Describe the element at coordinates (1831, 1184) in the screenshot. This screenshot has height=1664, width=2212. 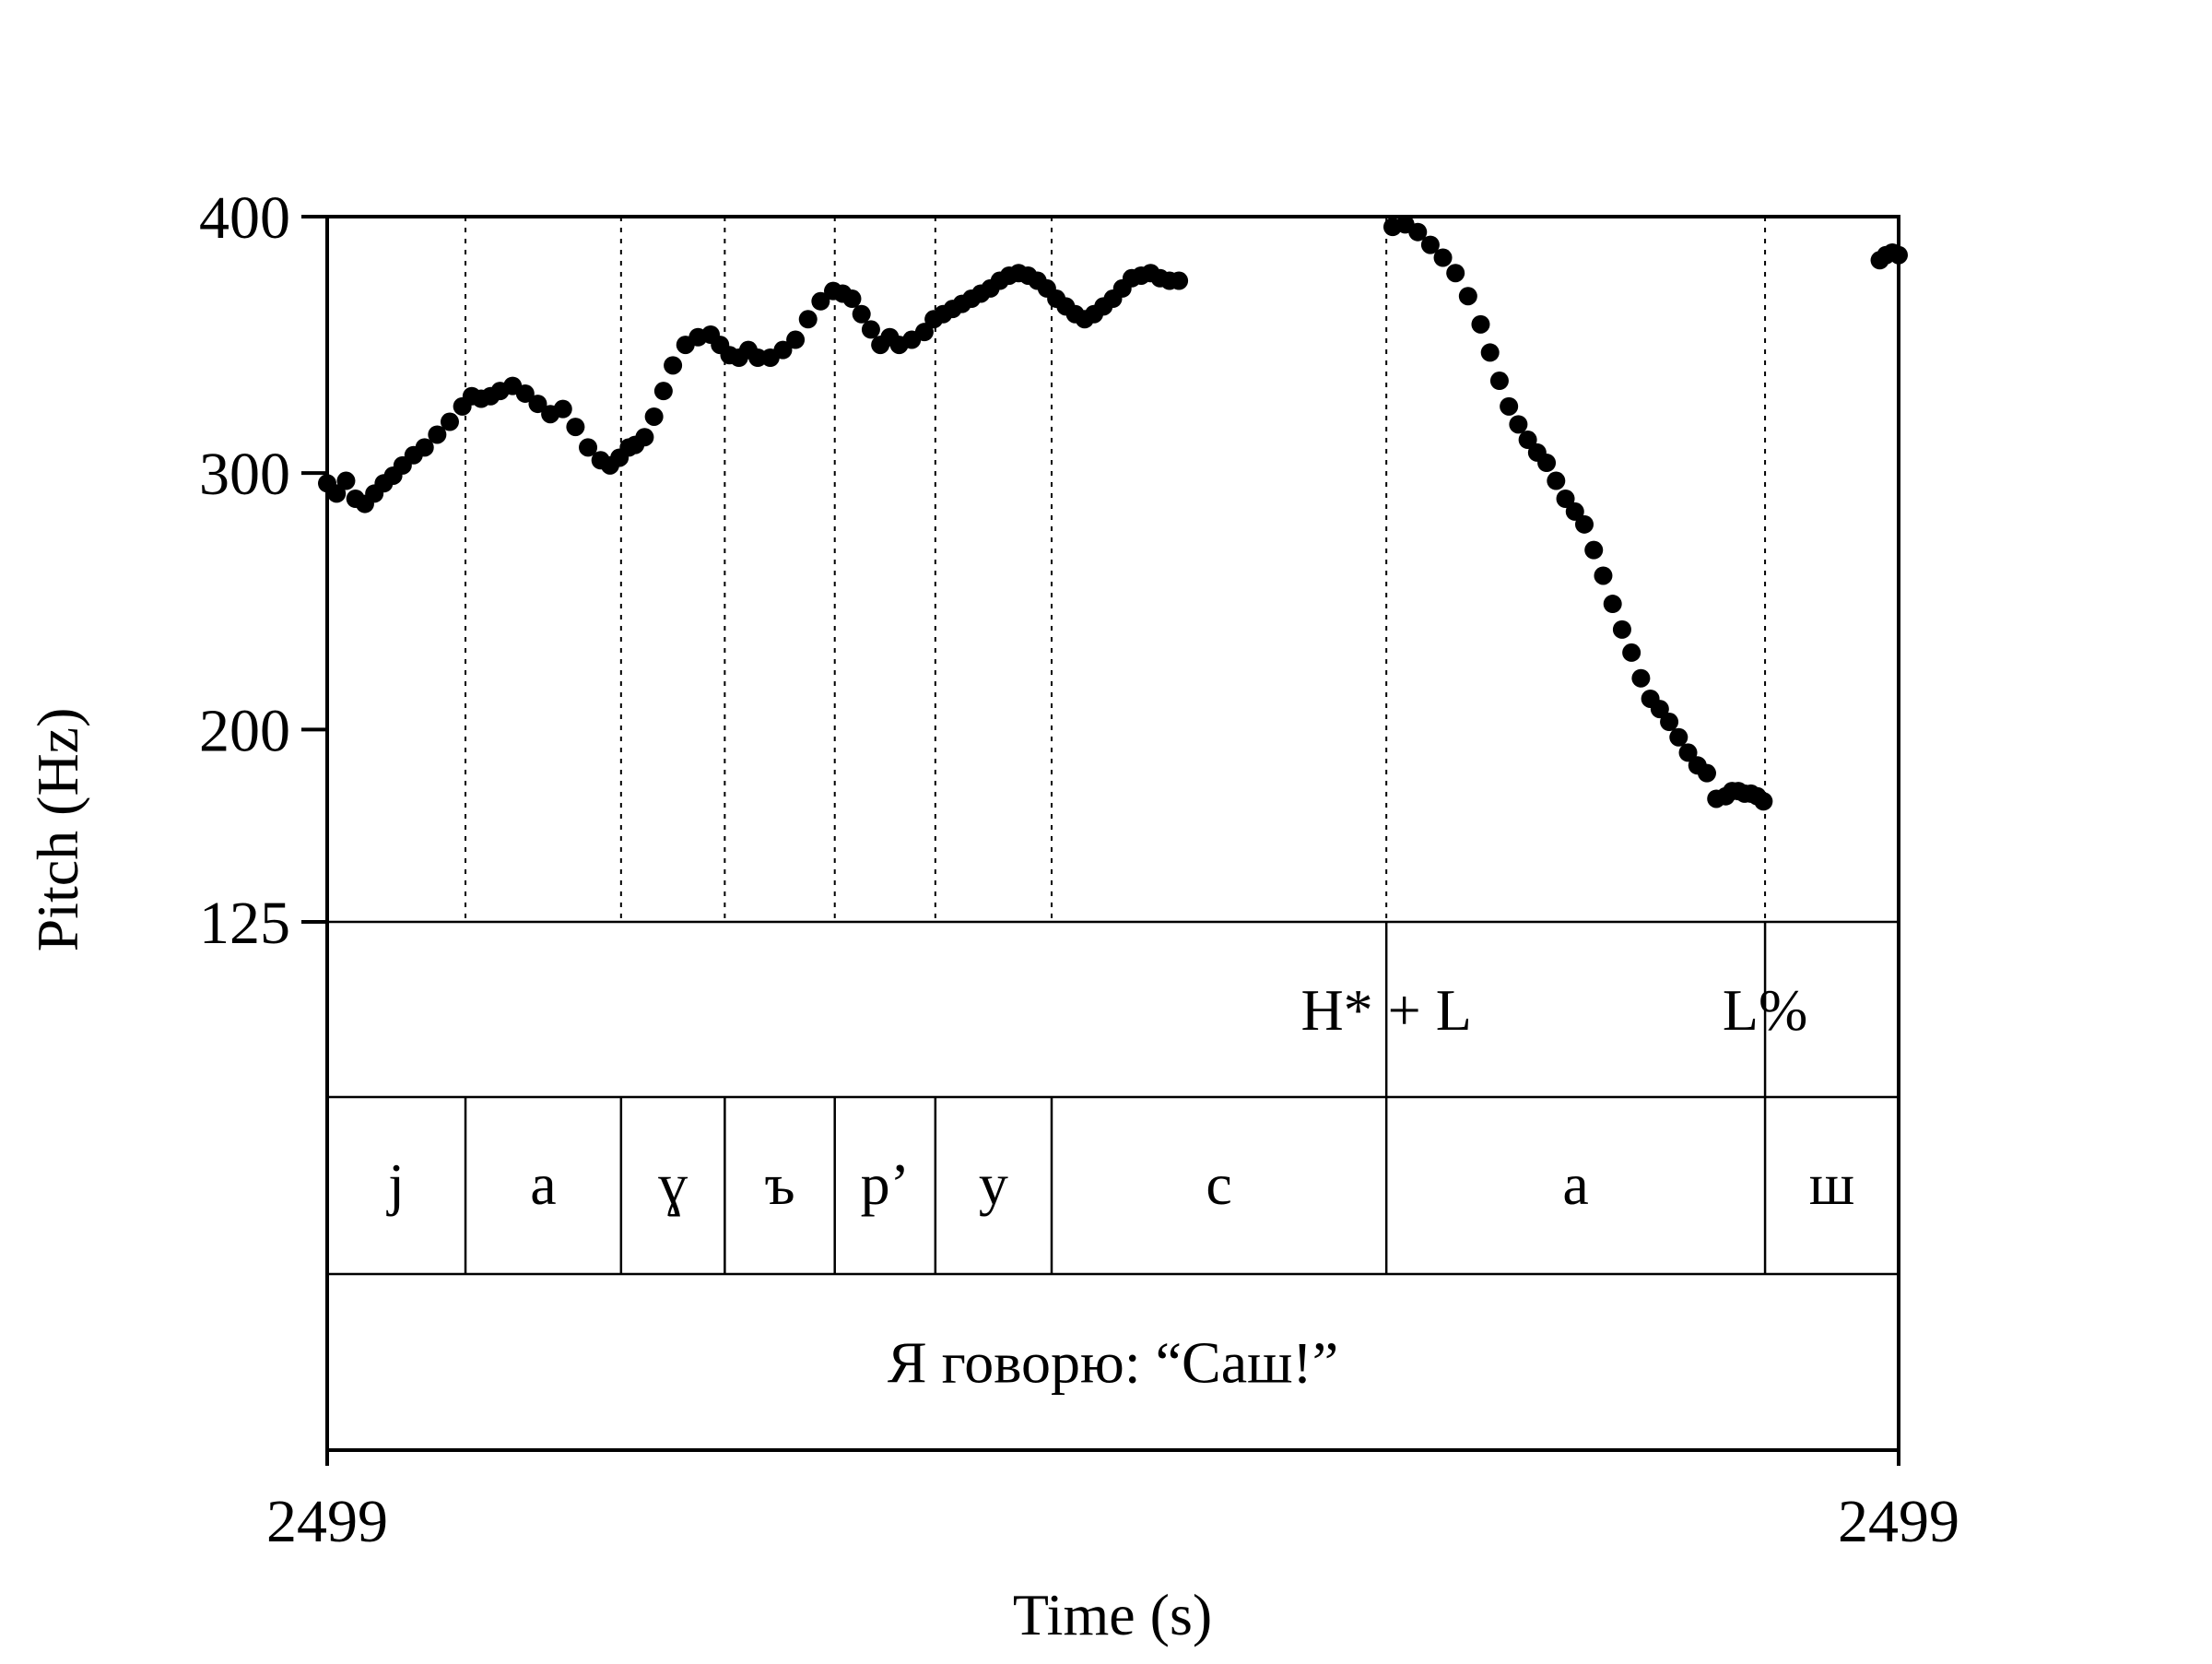
I see `segment-label-8: ш` at that location.